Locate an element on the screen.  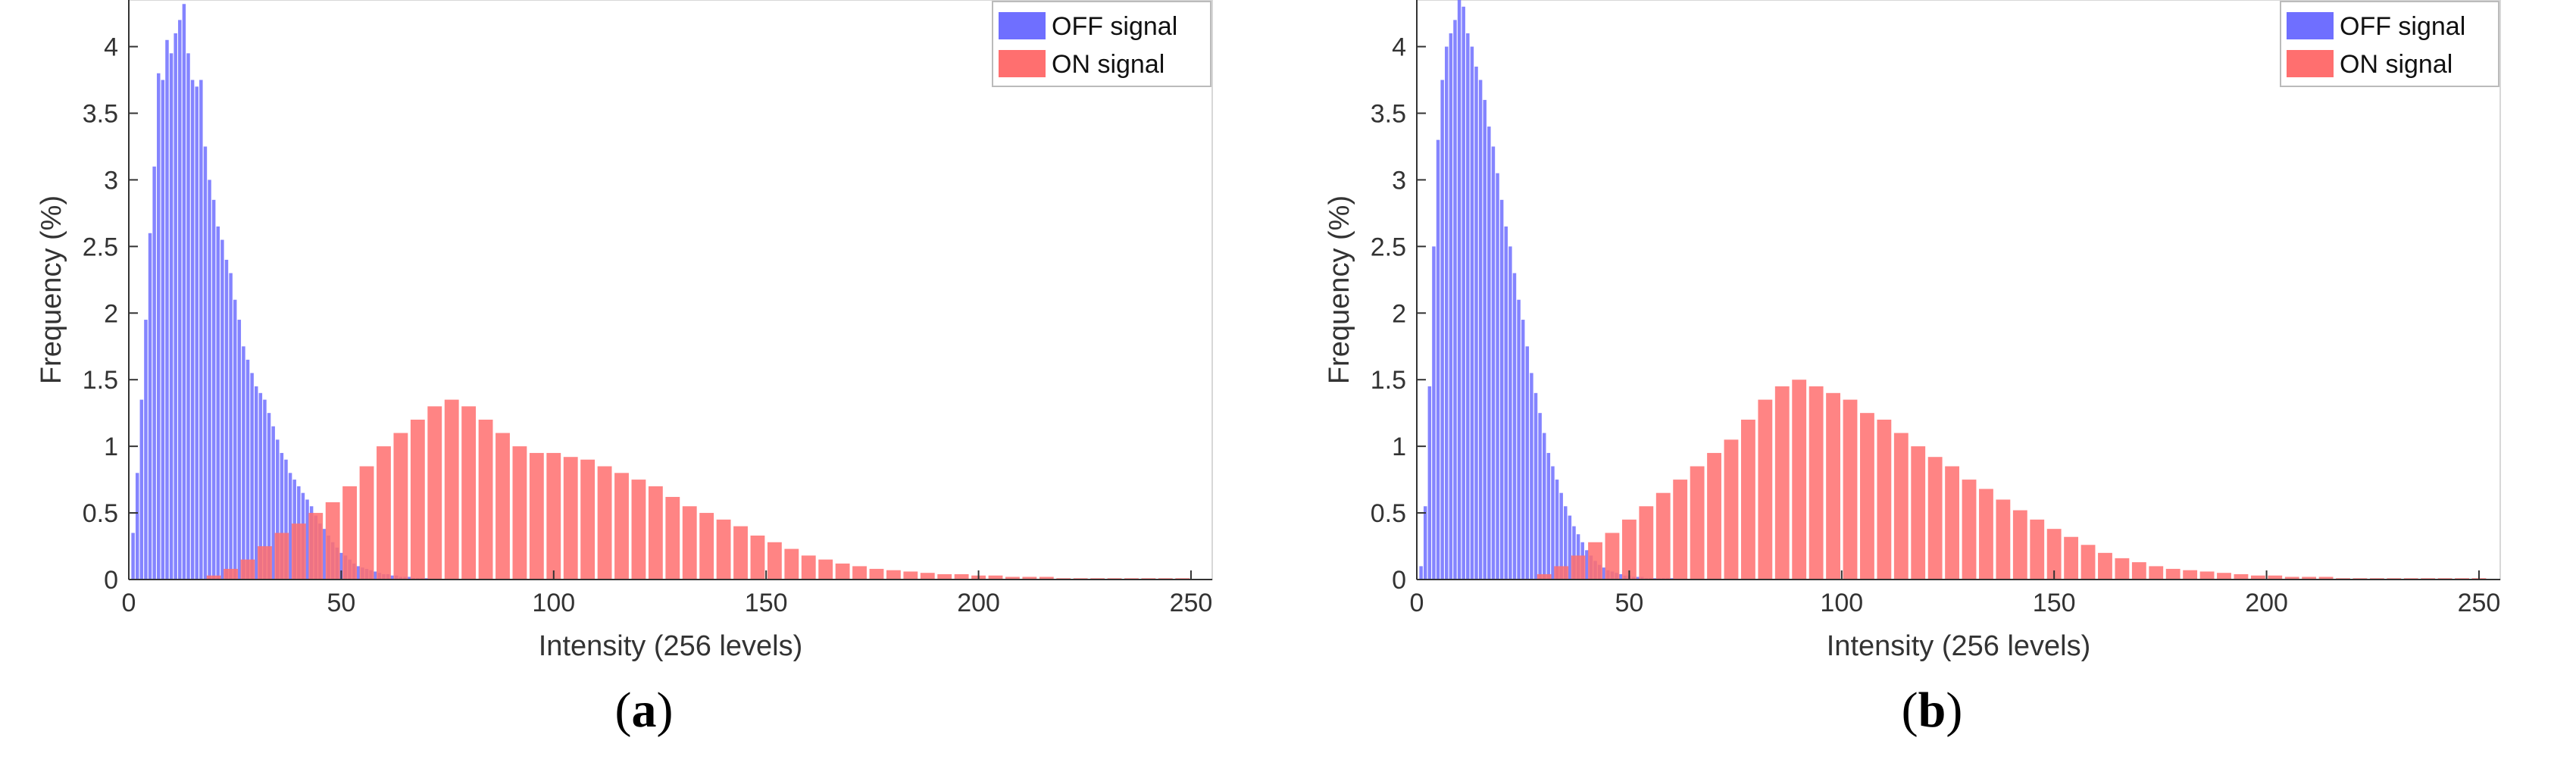
y-tick-label: 4 is located at coordinates (1399, 47).